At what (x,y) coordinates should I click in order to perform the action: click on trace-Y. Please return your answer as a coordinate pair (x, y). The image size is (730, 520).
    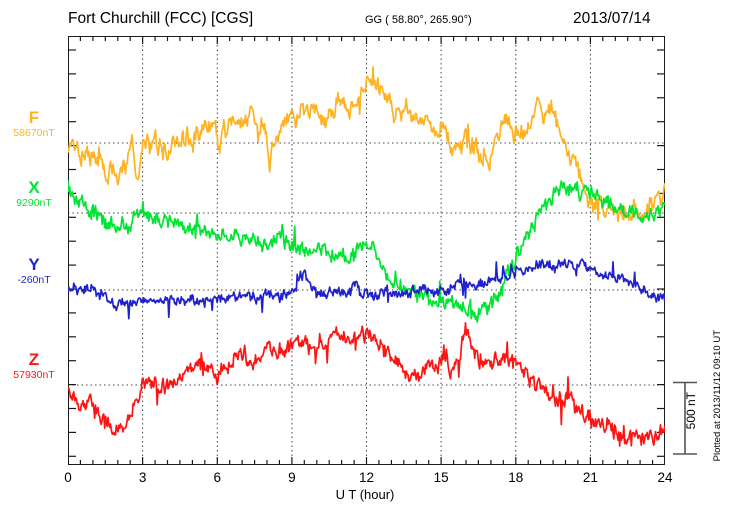
    Looking at the image, I should click on (366, 289).